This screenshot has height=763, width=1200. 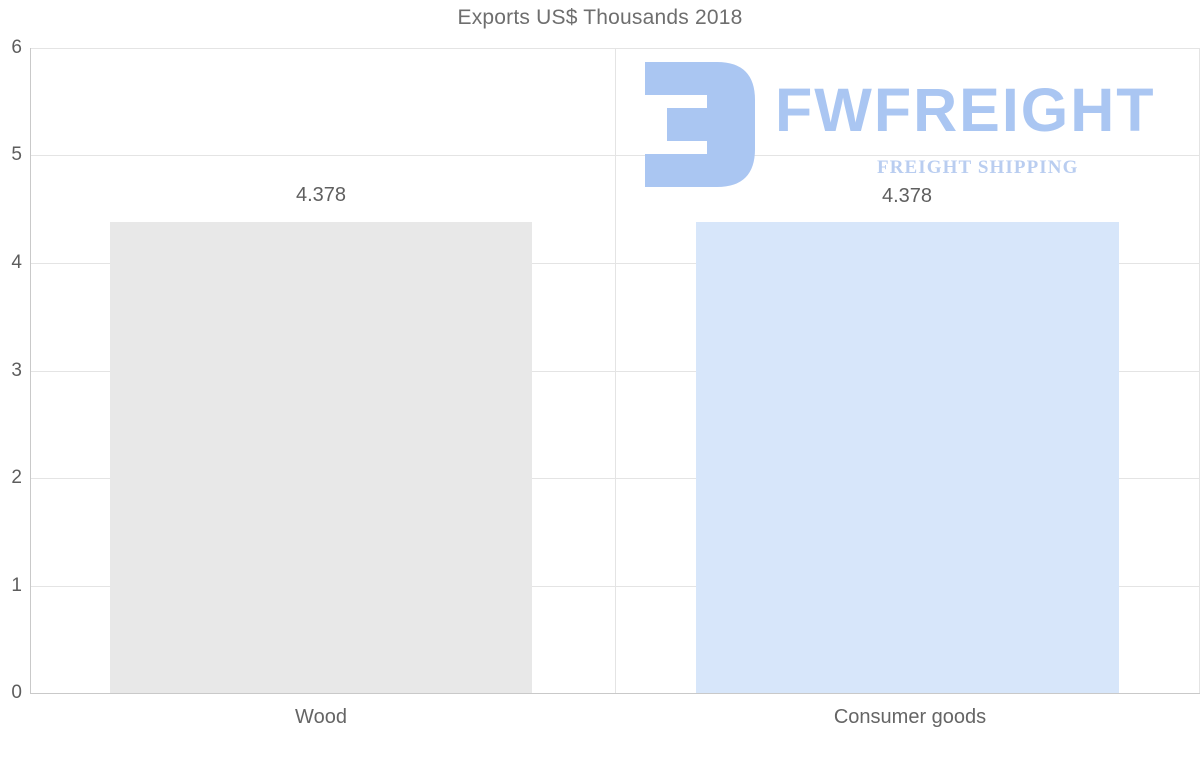 I want to click on y-tick-5: 5, so click(x=16, y=154).